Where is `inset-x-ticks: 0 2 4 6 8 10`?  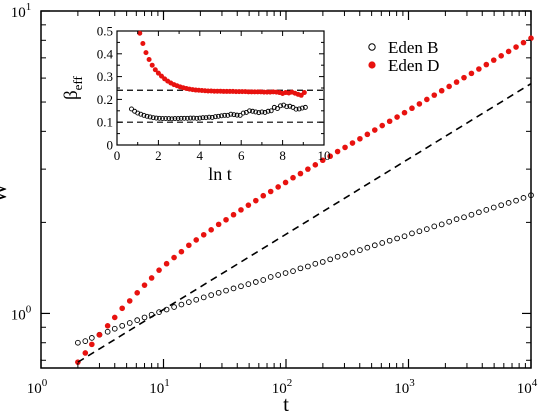
inset-x-ticks: 0 2 4 6 8 10 is located at coordinates (222, 97).